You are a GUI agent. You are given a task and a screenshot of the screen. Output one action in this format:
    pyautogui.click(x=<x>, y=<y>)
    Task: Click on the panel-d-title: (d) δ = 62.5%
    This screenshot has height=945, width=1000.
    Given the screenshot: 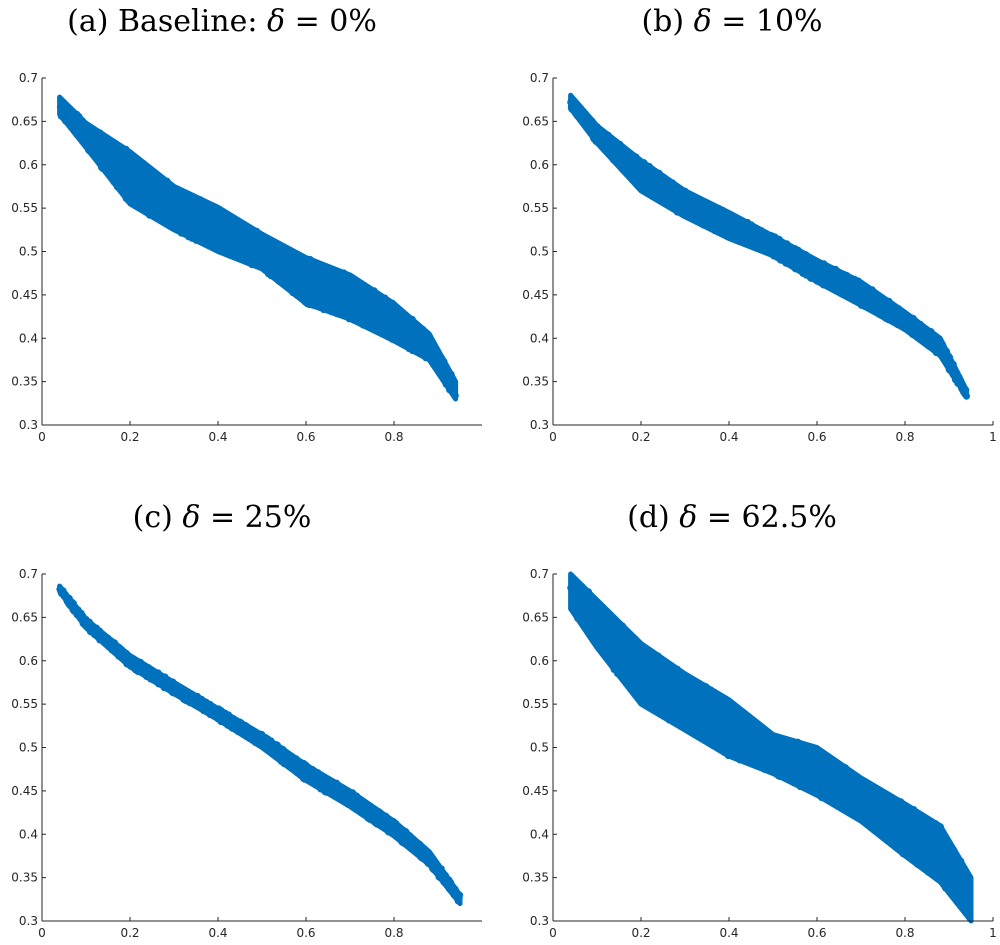 What is the action you would take?
    pyautogui.click(x=732, y=517)
    